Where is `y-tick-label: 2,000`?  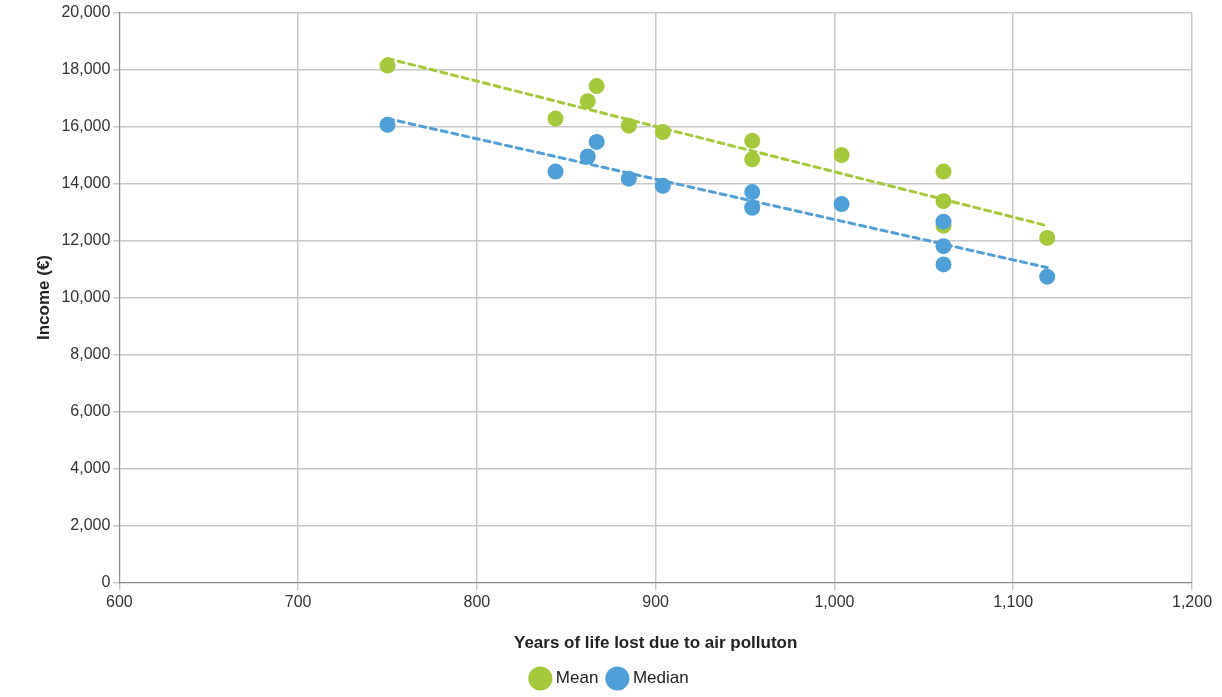 y-tick-label: 2,000 is located at coordinates (90, 524).